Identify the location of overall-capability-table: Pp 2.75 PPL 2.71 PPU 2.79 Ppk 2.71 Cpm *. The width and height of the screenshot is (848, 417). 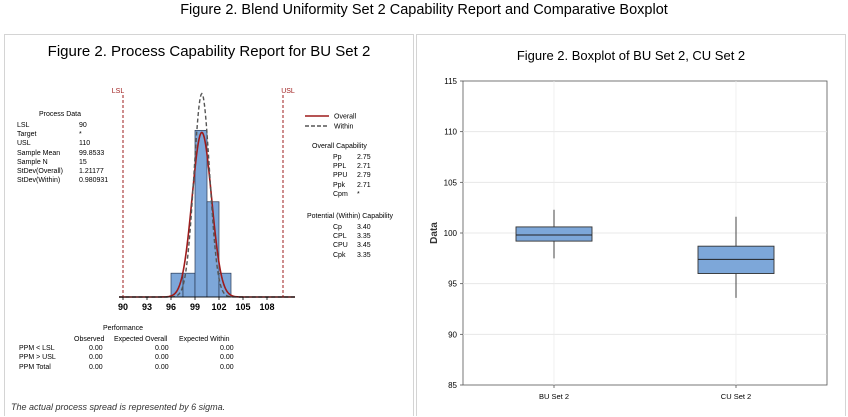
(368, 176).